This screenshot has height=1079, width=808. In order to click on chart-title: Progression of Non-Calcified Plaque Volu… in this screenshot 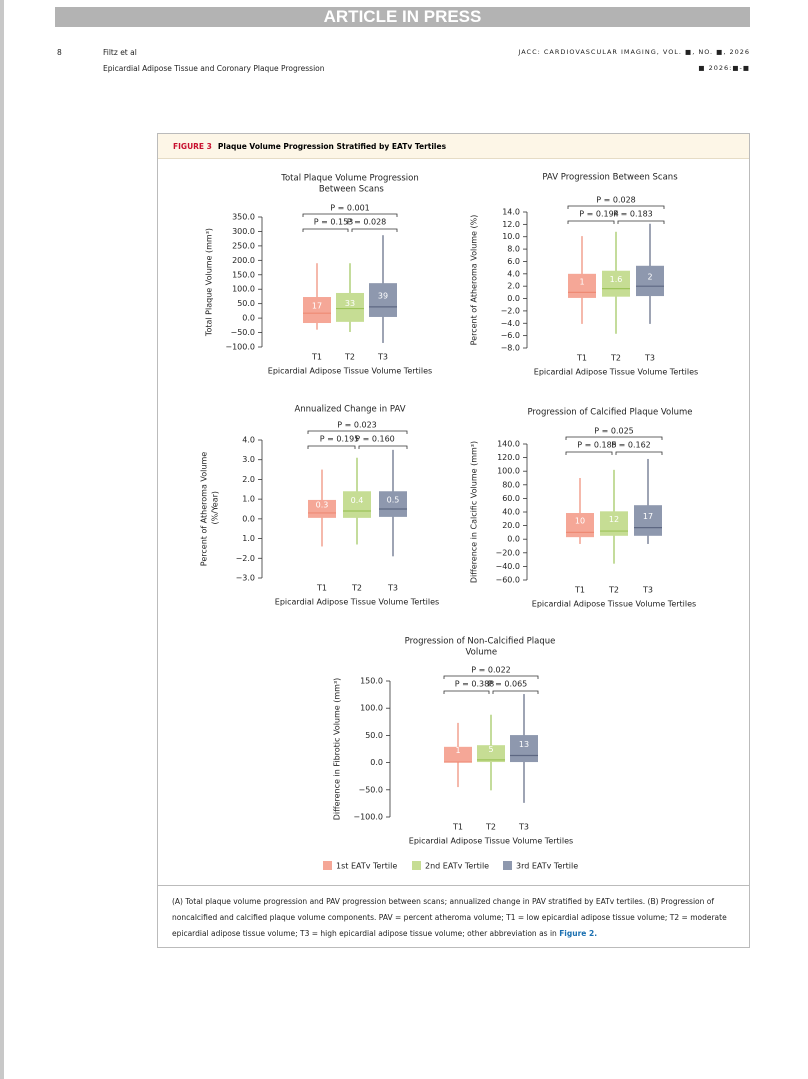, I will do `click(480, 646)`.